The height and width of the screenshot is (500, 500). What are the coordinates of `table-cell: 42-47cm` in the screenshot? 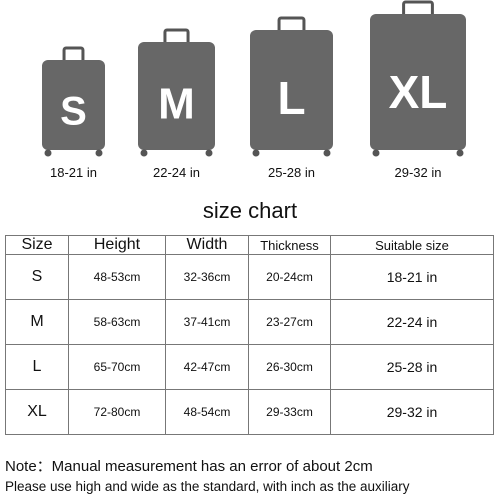 It's located at (207, 367).